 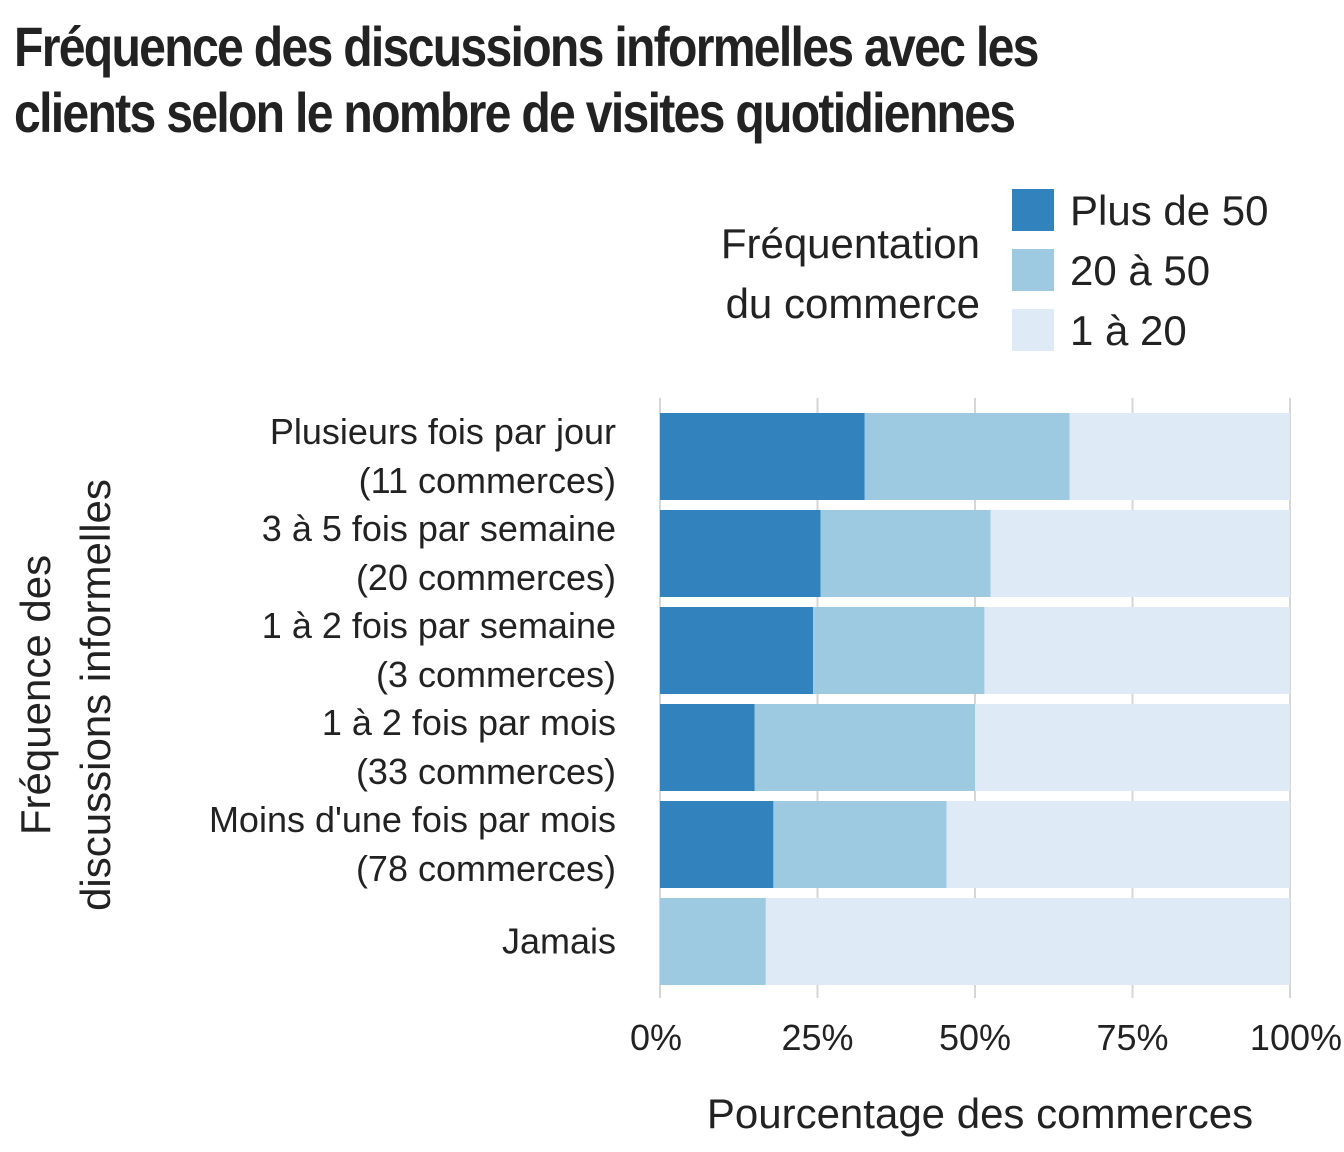 What do you see at coordinates (1128, 330) in the screenshot?
I see `legend-label: 1 à 20` at bounding box center [1128, 330].